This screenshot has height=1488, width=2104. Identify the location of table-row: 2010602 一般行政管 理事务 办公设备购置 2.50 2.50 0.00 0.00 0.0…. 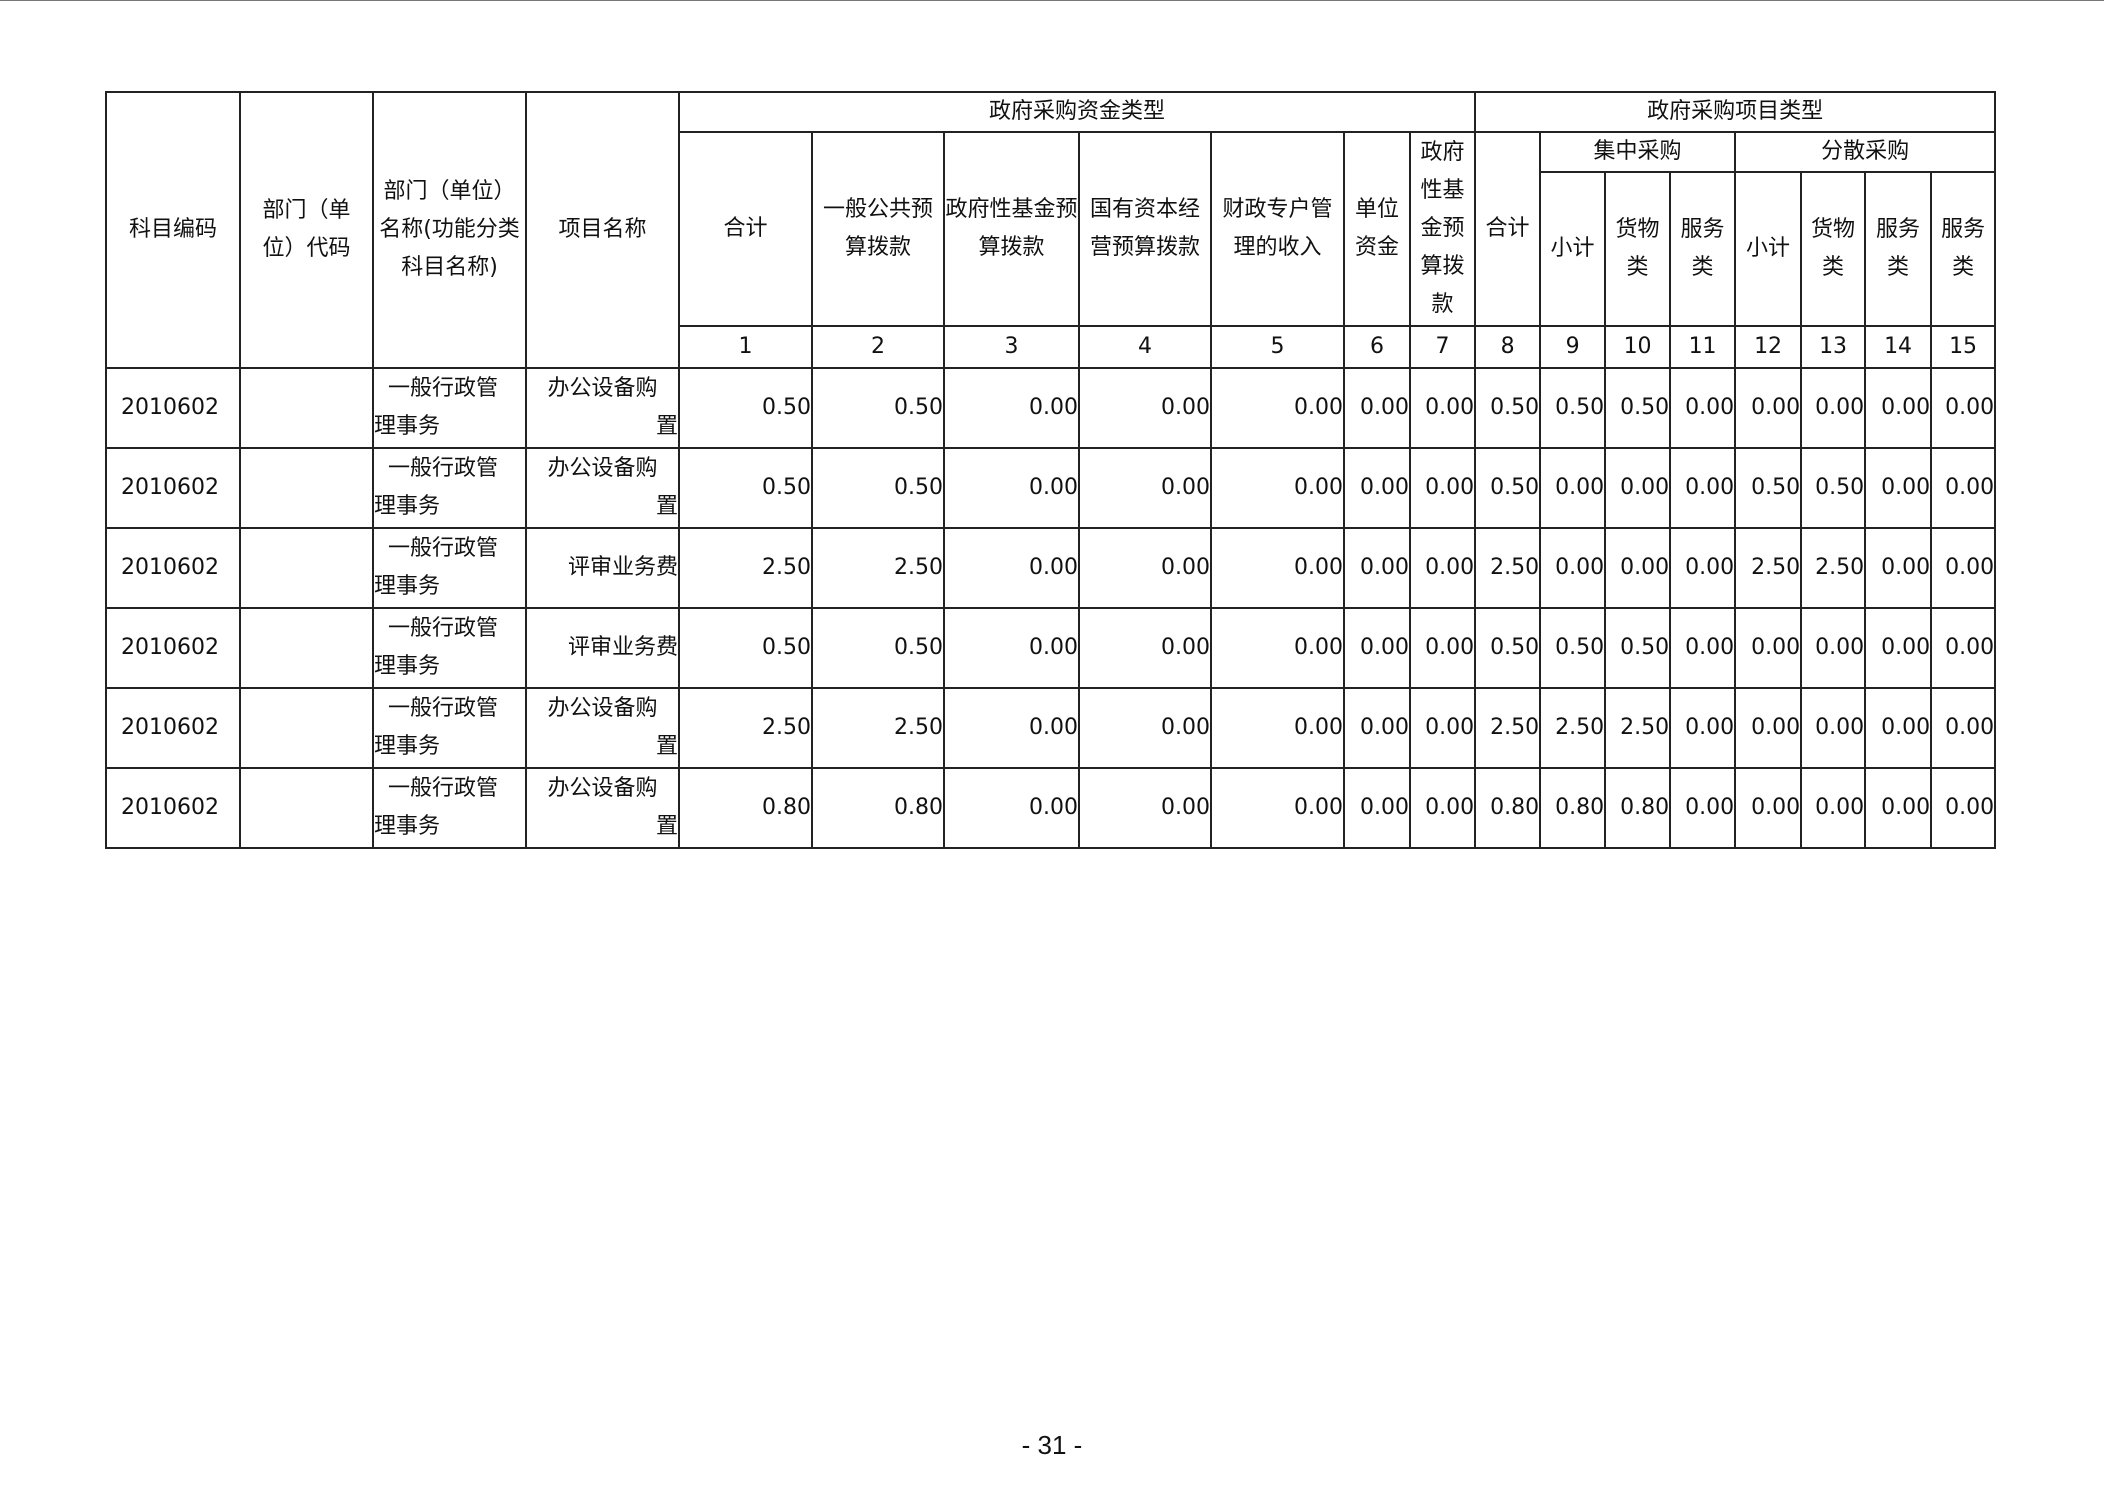
(1051, 728).